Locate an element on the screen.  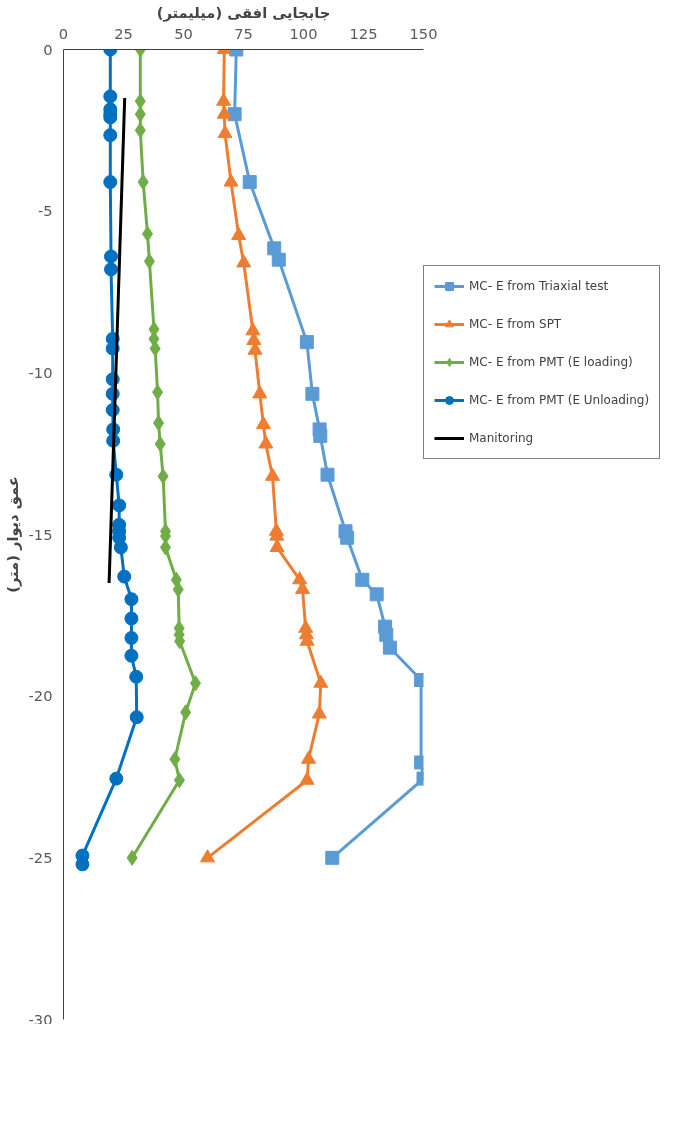
y-tick-label: 0 is located at coordinates (48, 49).